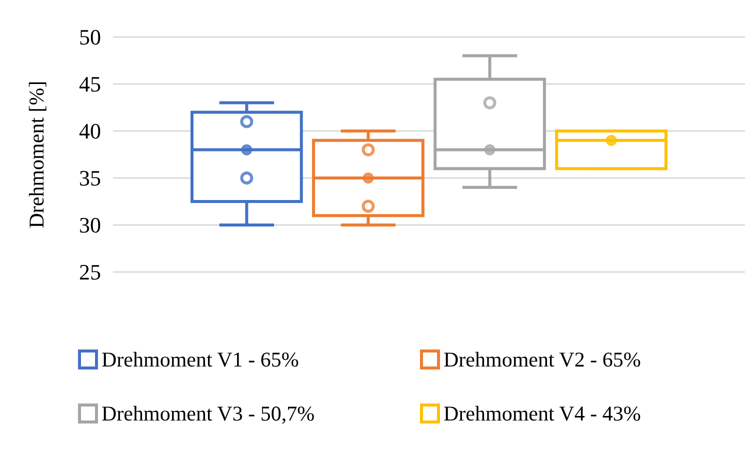  Describe the element at coordinates (90, 131) in the screenshot. I see `y-tick-label: 40` at that location.